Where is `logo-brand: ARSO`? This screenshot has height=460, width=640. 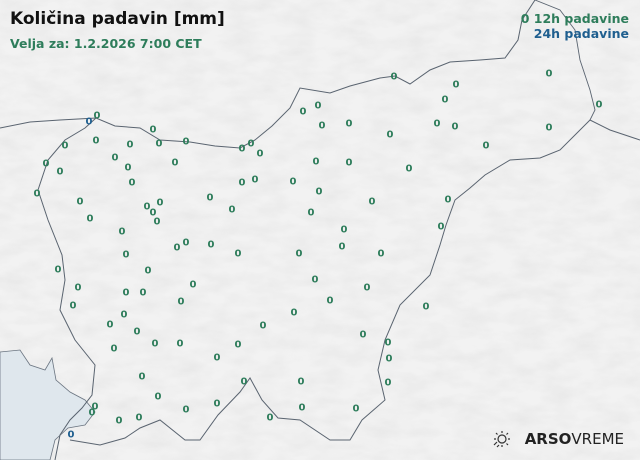 logo-brand: ARSO is located at coordinates (548, 439).